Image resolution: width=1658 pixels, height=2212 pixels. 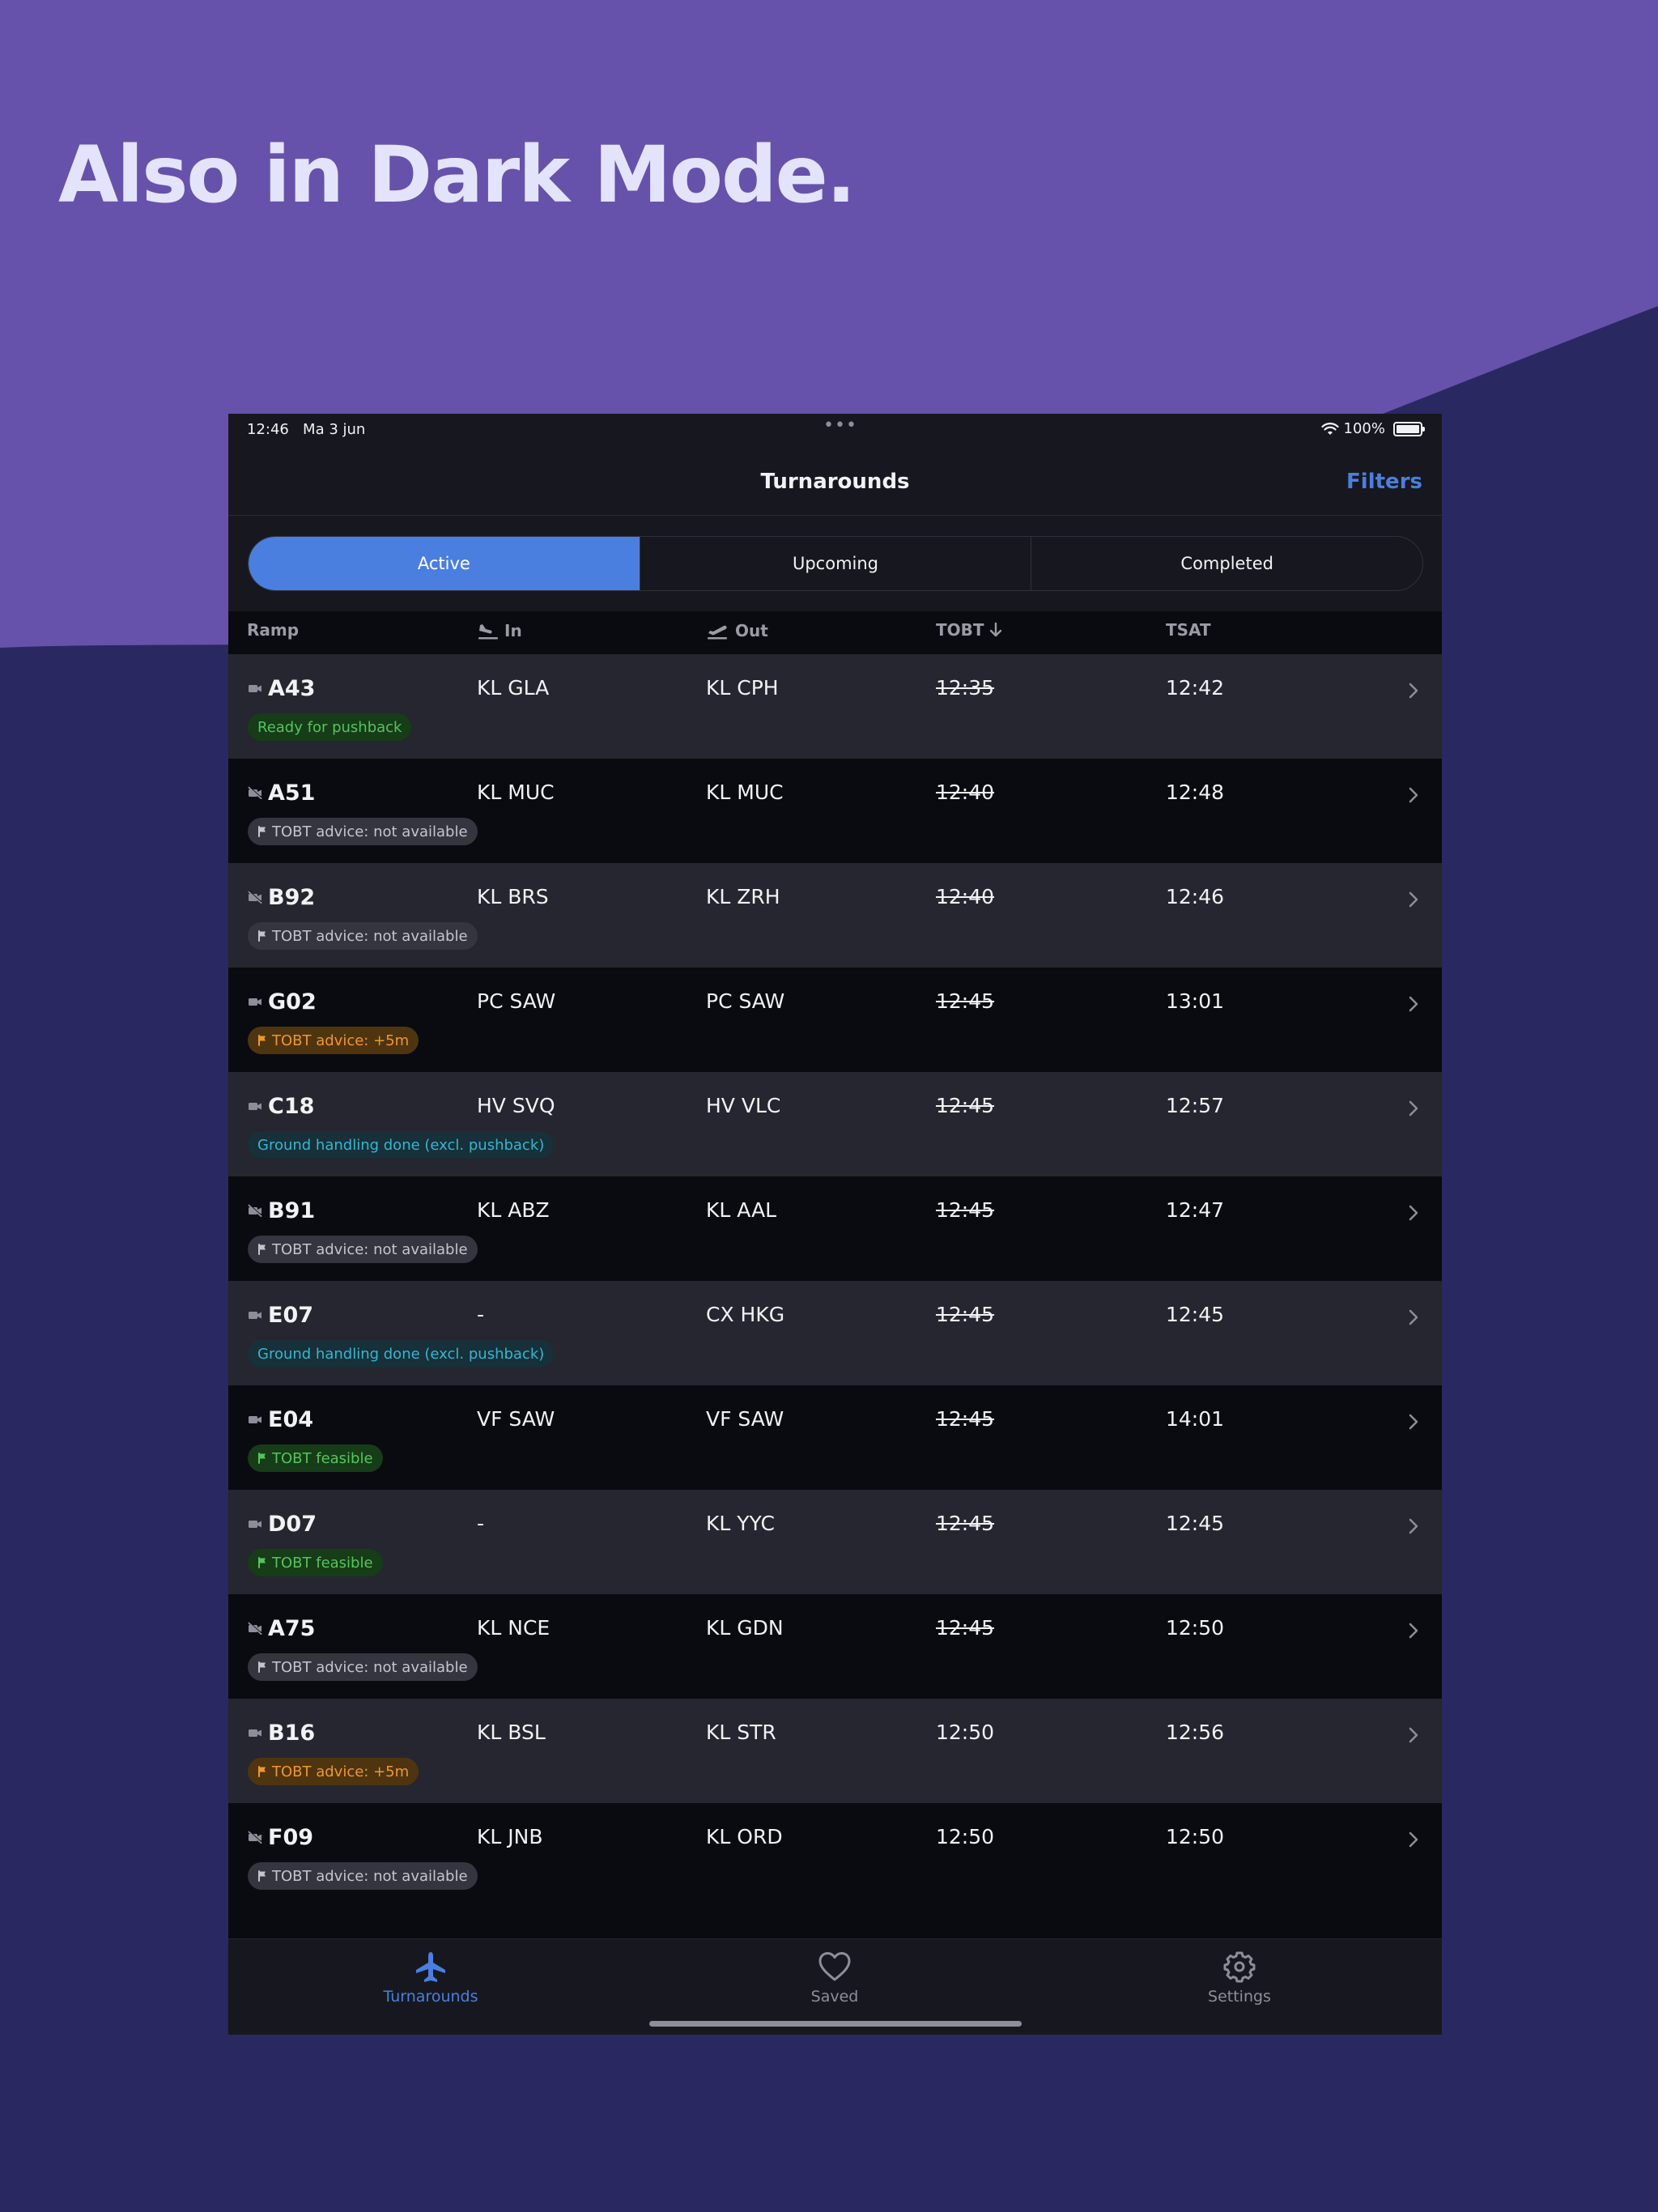 What do you see at coordinates (322, 1458) in the screenshot?
I see `status-badge-label: TOBT feasible` at bounding box center [322, 1458].